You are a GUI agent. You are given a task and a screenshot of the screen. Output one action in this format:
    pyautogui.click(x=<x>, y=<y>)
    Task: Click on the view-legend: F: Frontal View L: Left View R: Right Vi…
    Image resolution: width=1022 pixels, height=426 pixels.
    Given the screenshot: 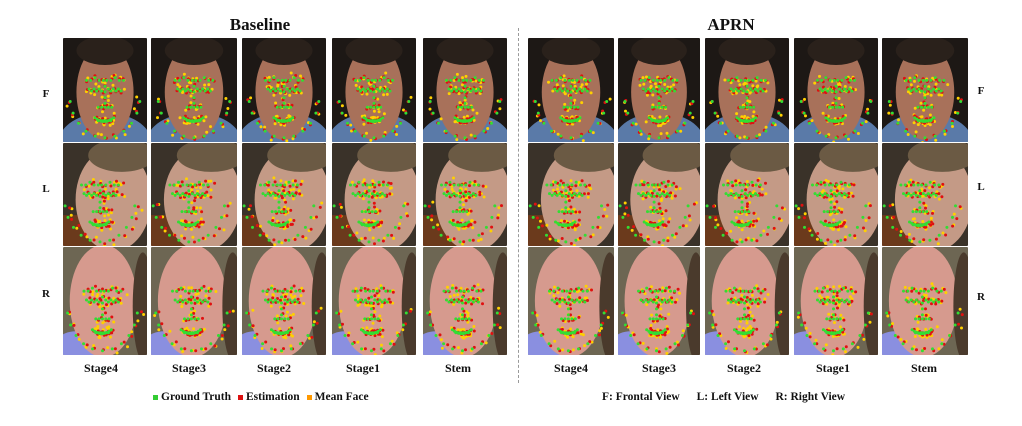 What is the action you would take?
    pyautogui.click(x=730, y=397)
    